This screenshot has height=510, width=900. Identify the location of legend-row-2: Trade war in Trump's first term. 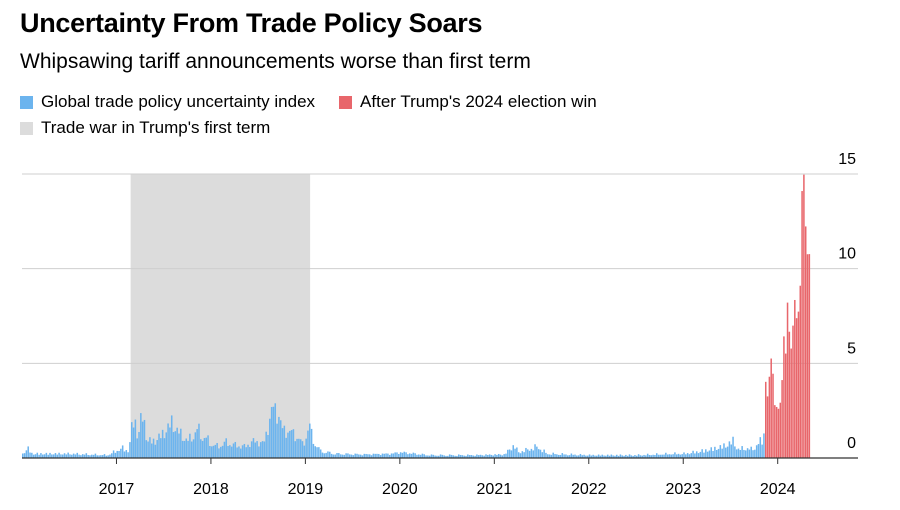
(320, 128).